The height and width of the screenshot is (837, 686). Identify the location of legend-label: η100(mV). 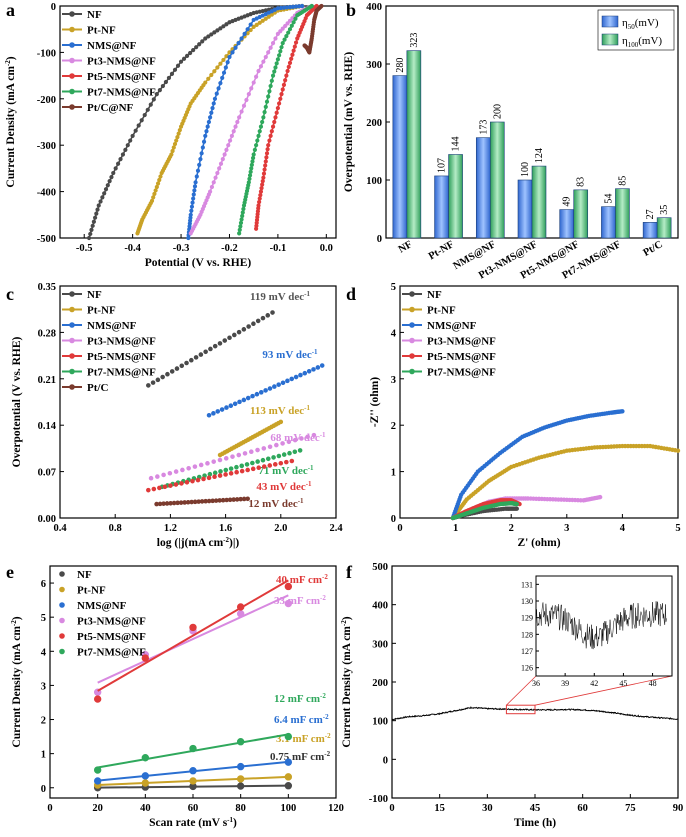
(642, 42).